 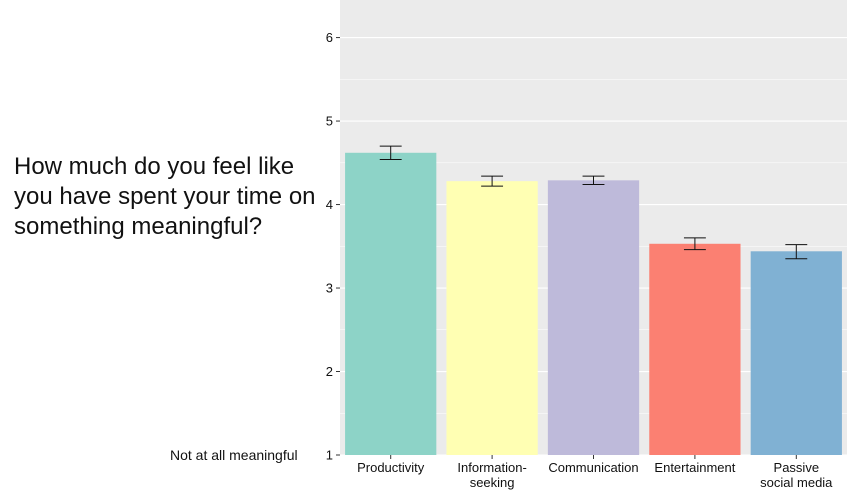 I want to click on y-tick-label: 5, so click(x=329, y=121).